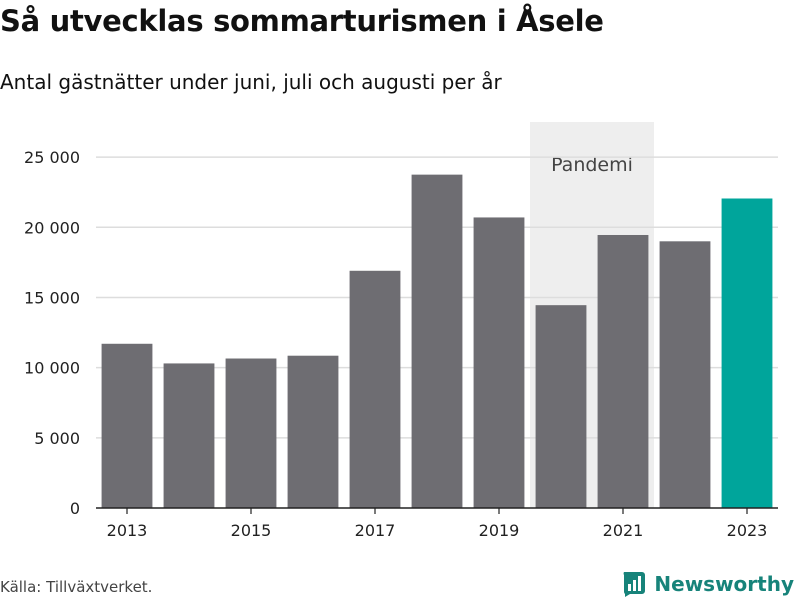  Describe the element at coordinates (499, 362) in the screenshot. I see `bar-2019` at that location.